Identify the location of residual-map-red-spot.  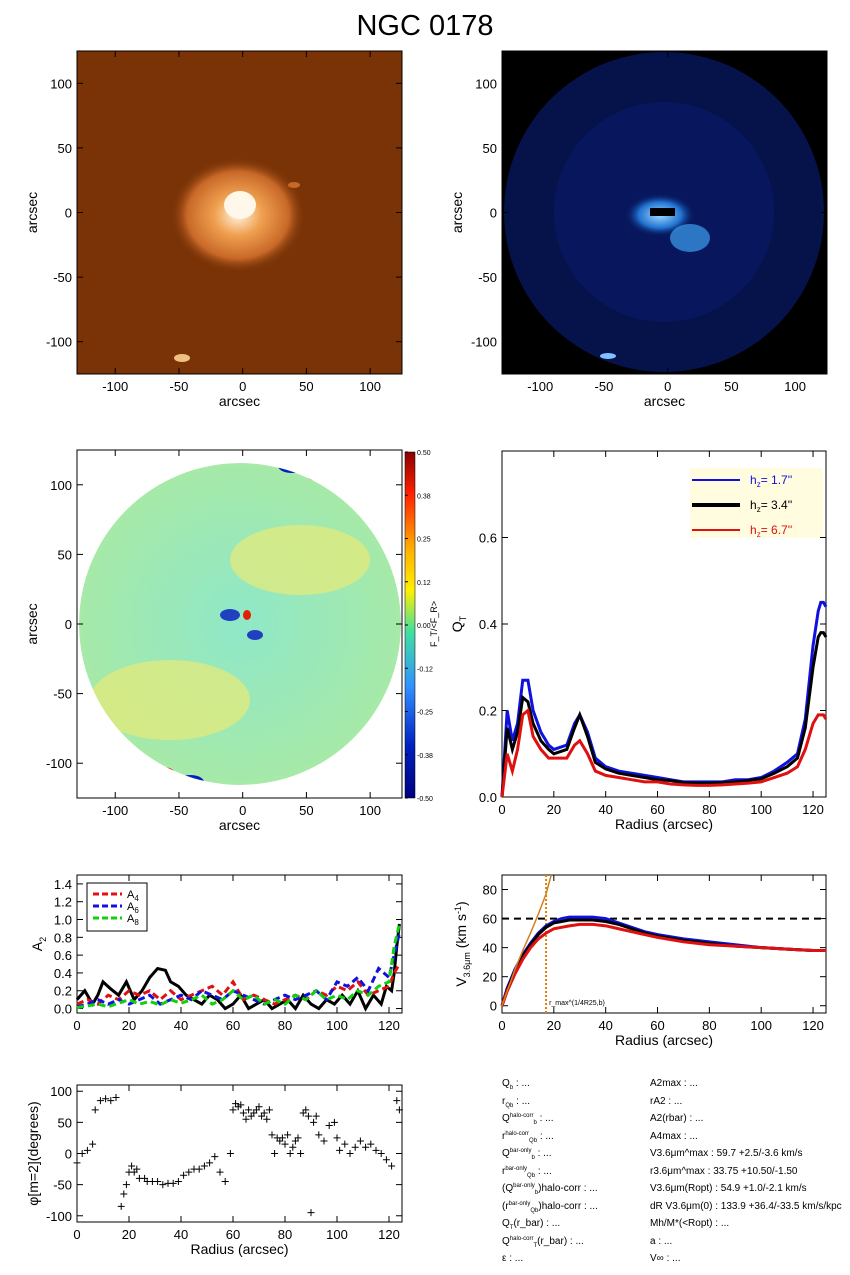
(247, 615).